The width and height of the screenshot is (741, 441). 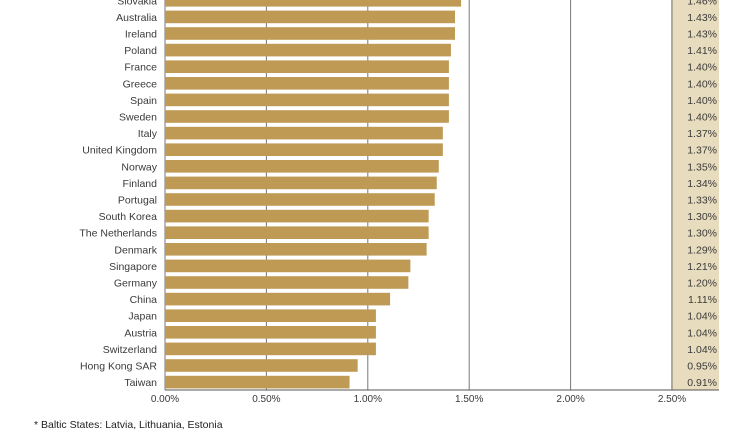 I want to click on category-label: Finland, so click(x=140, y=184).